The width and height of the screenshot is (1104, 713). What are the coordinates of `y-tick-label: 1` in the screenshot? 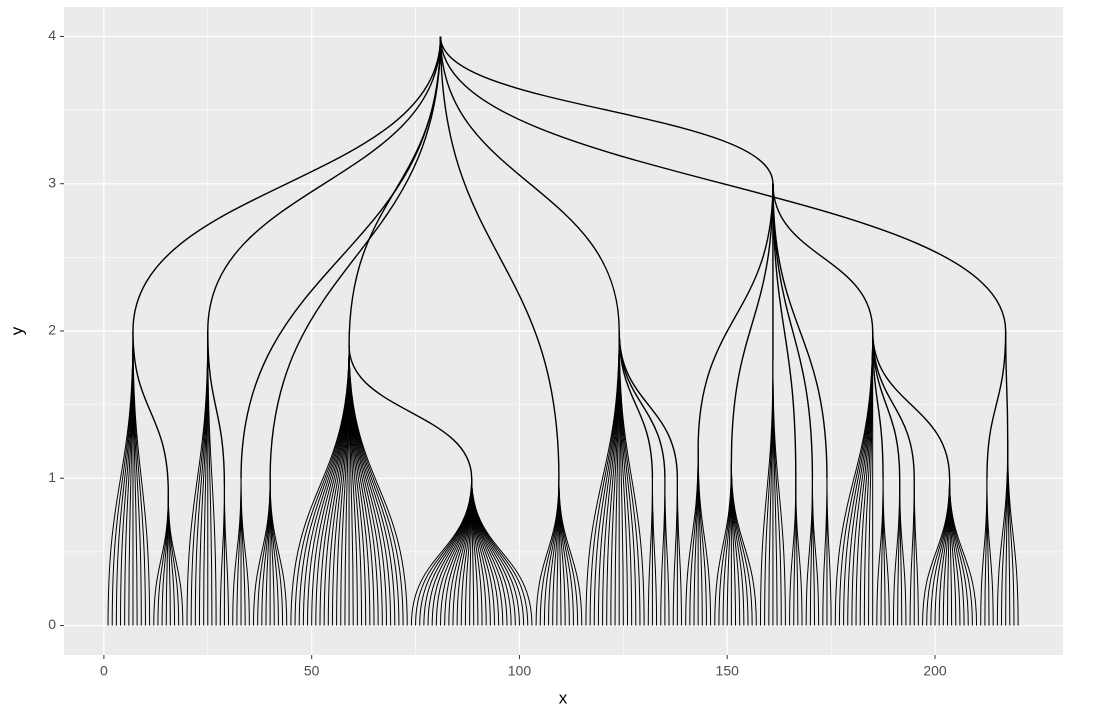 It's located at (52, 477).